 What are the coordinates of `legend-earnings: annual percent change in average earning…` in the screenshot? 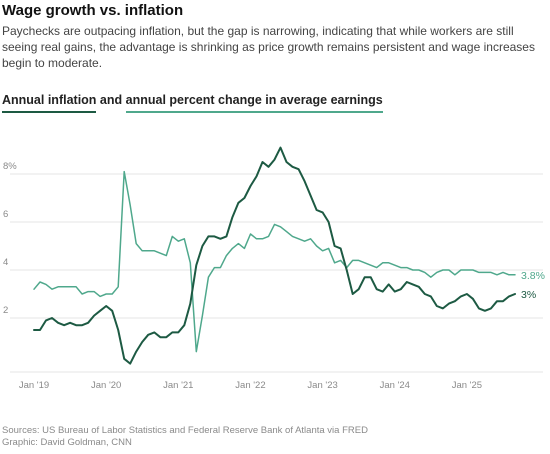 It's located at (254, 103).